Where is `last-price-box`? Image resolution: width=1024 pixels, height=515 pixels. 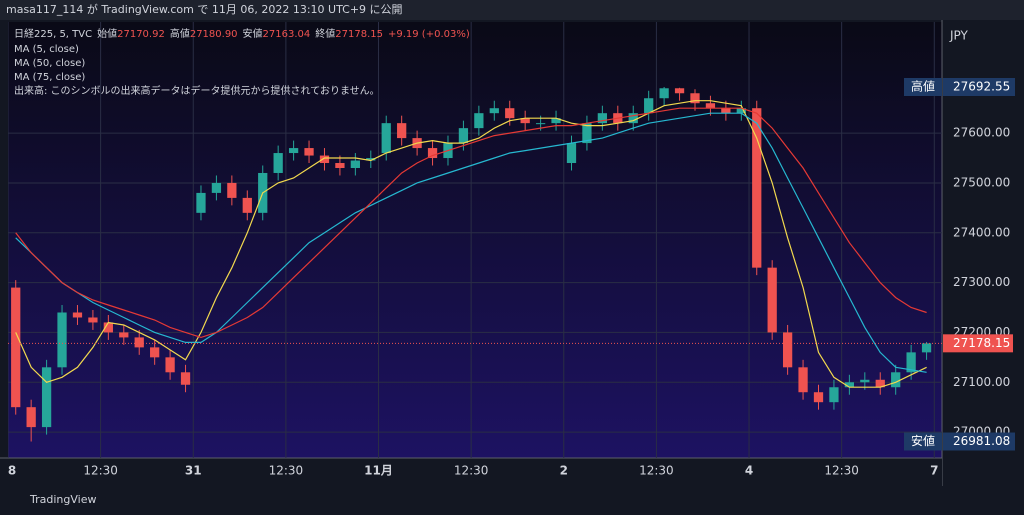
last-price-box is located at coordinates (978, 343).